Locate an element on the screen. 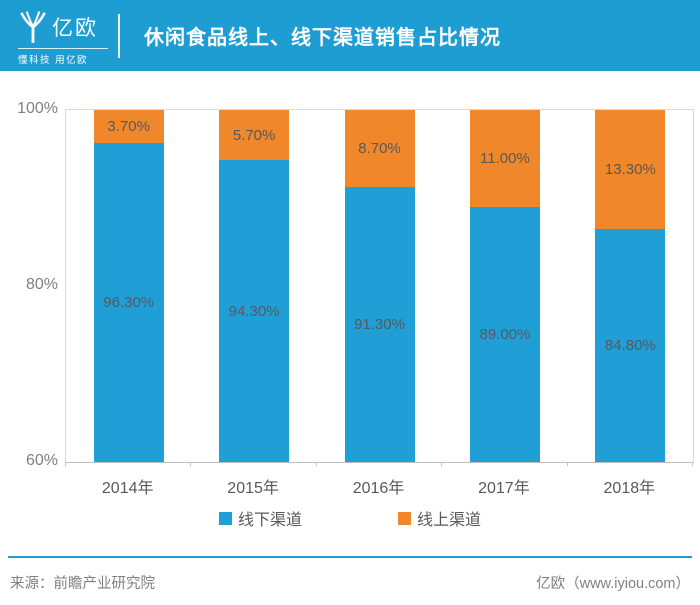 The width and height of the screenshot is (700, 605). stacked-bar: 13.30% 84.80% is located at coordinates (630, 286).